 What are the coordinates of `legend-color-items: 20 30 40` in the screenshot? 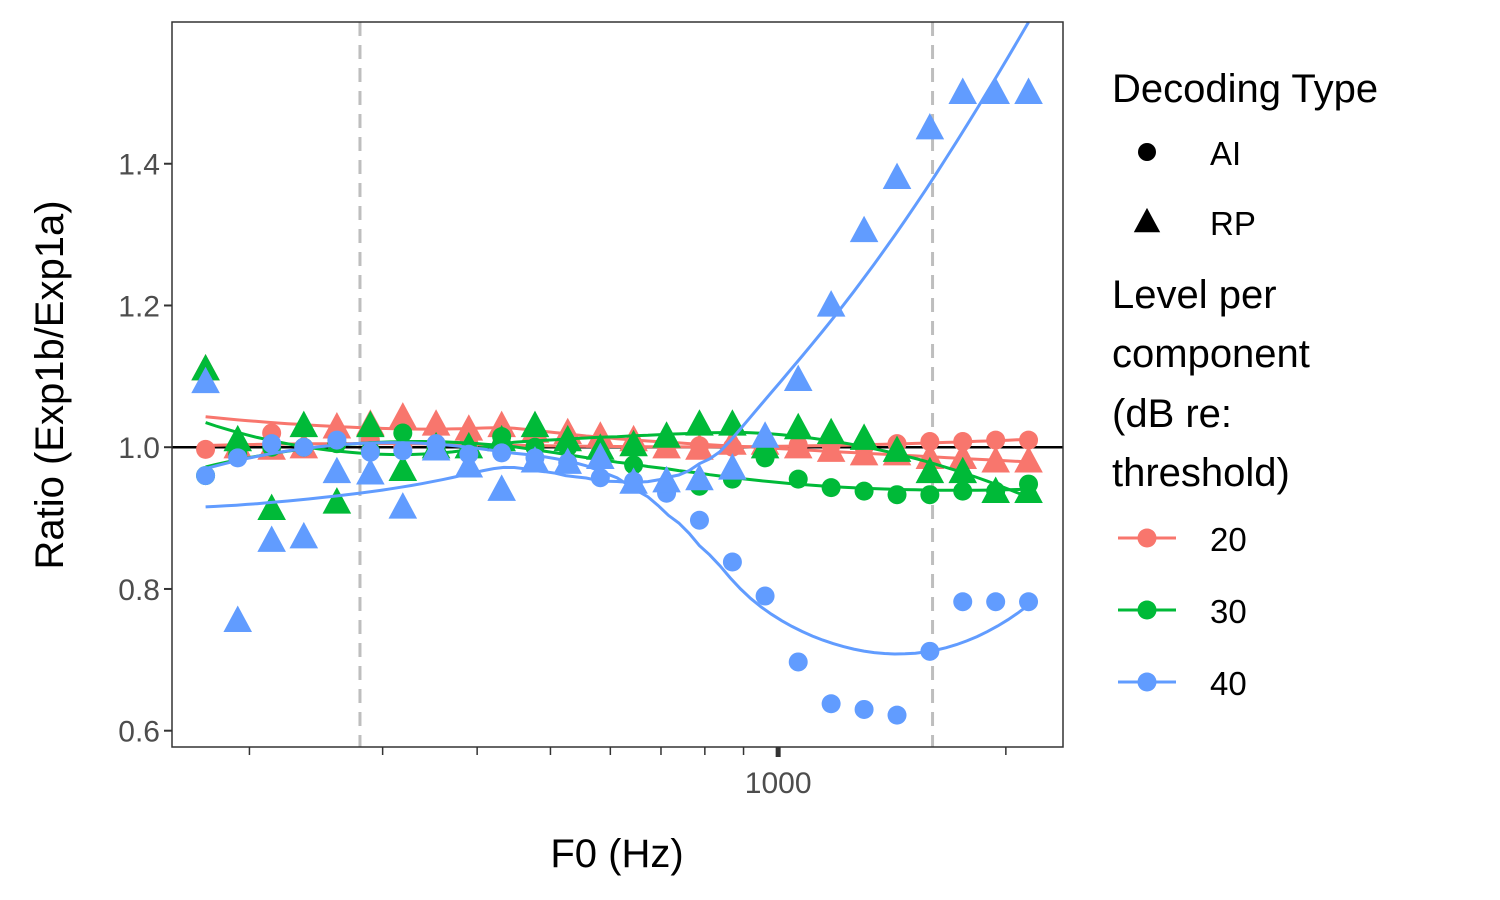 It's located at (1182, 611).